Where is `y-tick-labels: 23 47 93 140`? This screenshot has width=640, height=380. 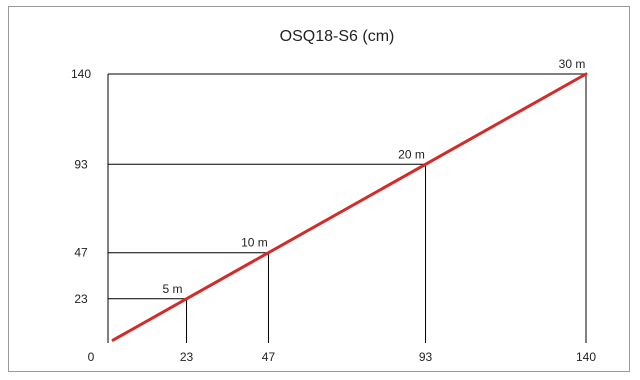
y-tick-labels: 23 47 93 140 is located at coordinates (81, 186).